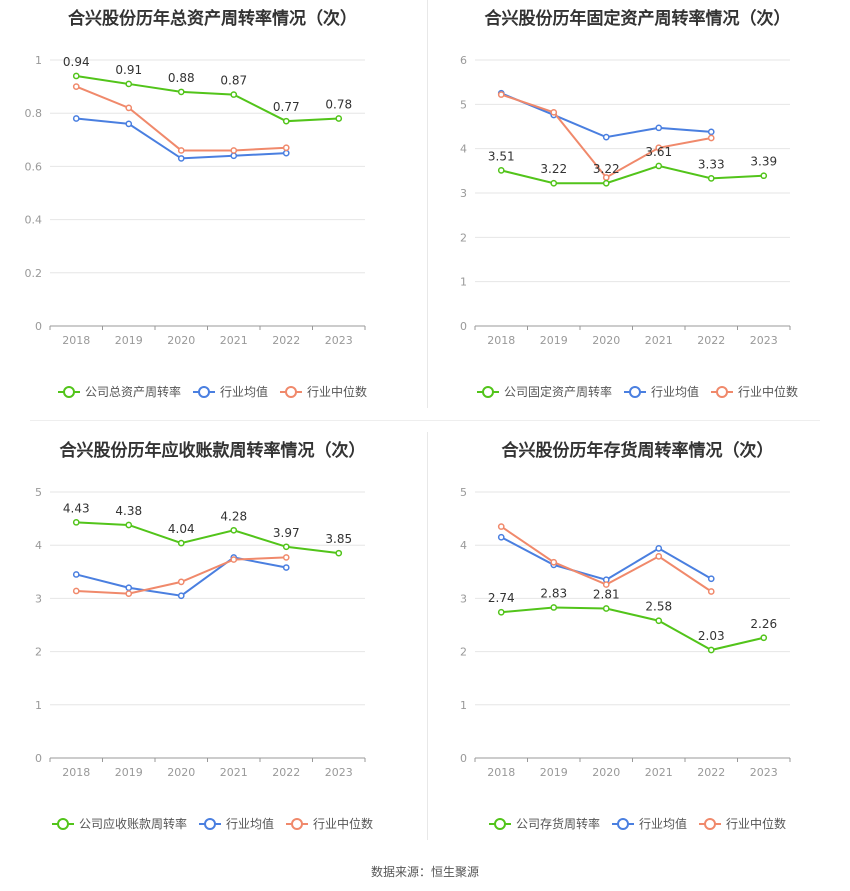  What do you see at coordinates (606, 558) in the screenshot?
I see `series-line-industry-avg` at bounding box center [606, 558].